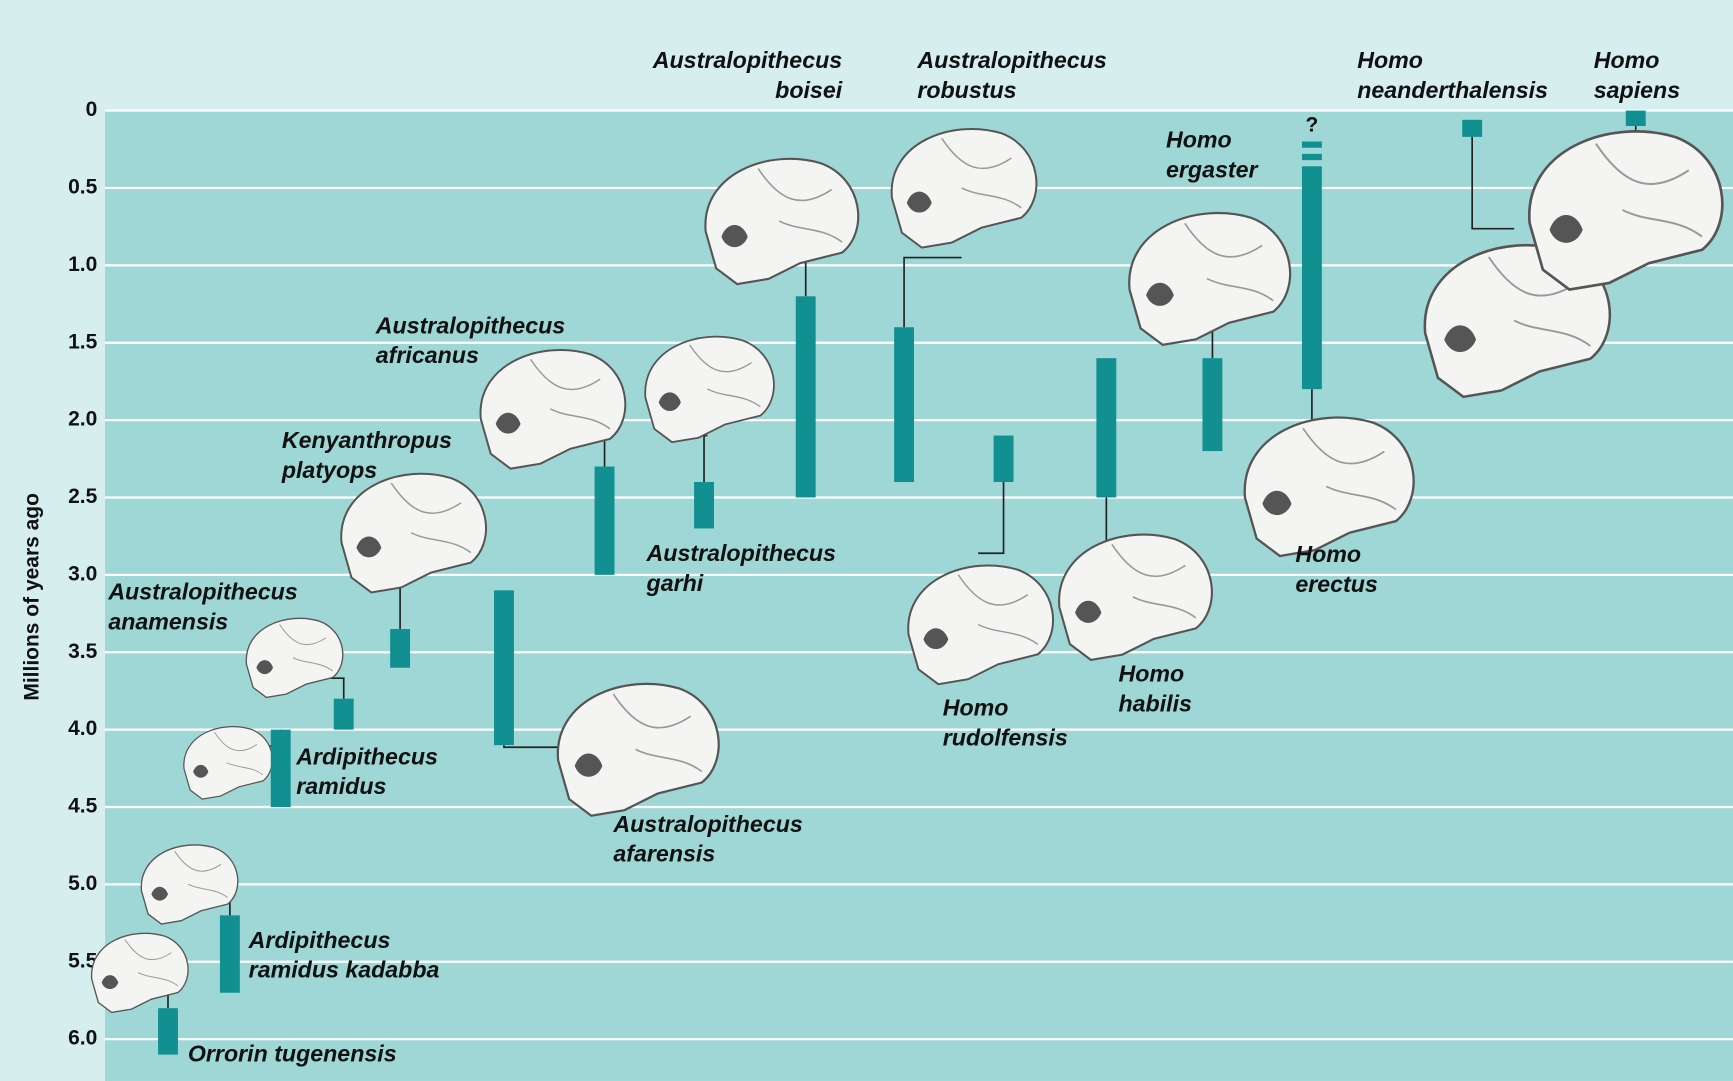  What do you see at coordinates (82, 573) in the screenshot?
I see `y-tick-label: 3.0` at bounding box center [82, 573].